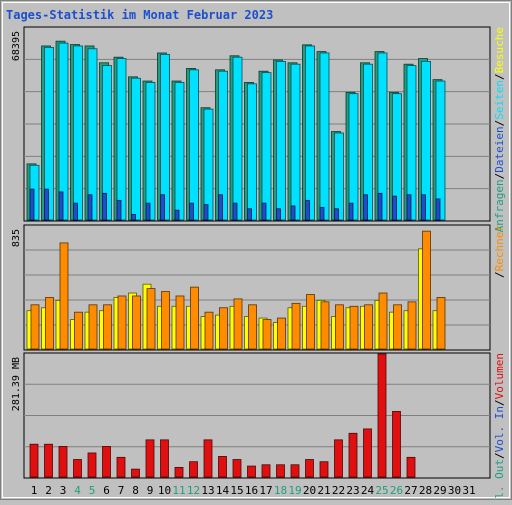 The image size is (512, 505). I want to click on legend-entry: Vol. Out, so click(499, 479).